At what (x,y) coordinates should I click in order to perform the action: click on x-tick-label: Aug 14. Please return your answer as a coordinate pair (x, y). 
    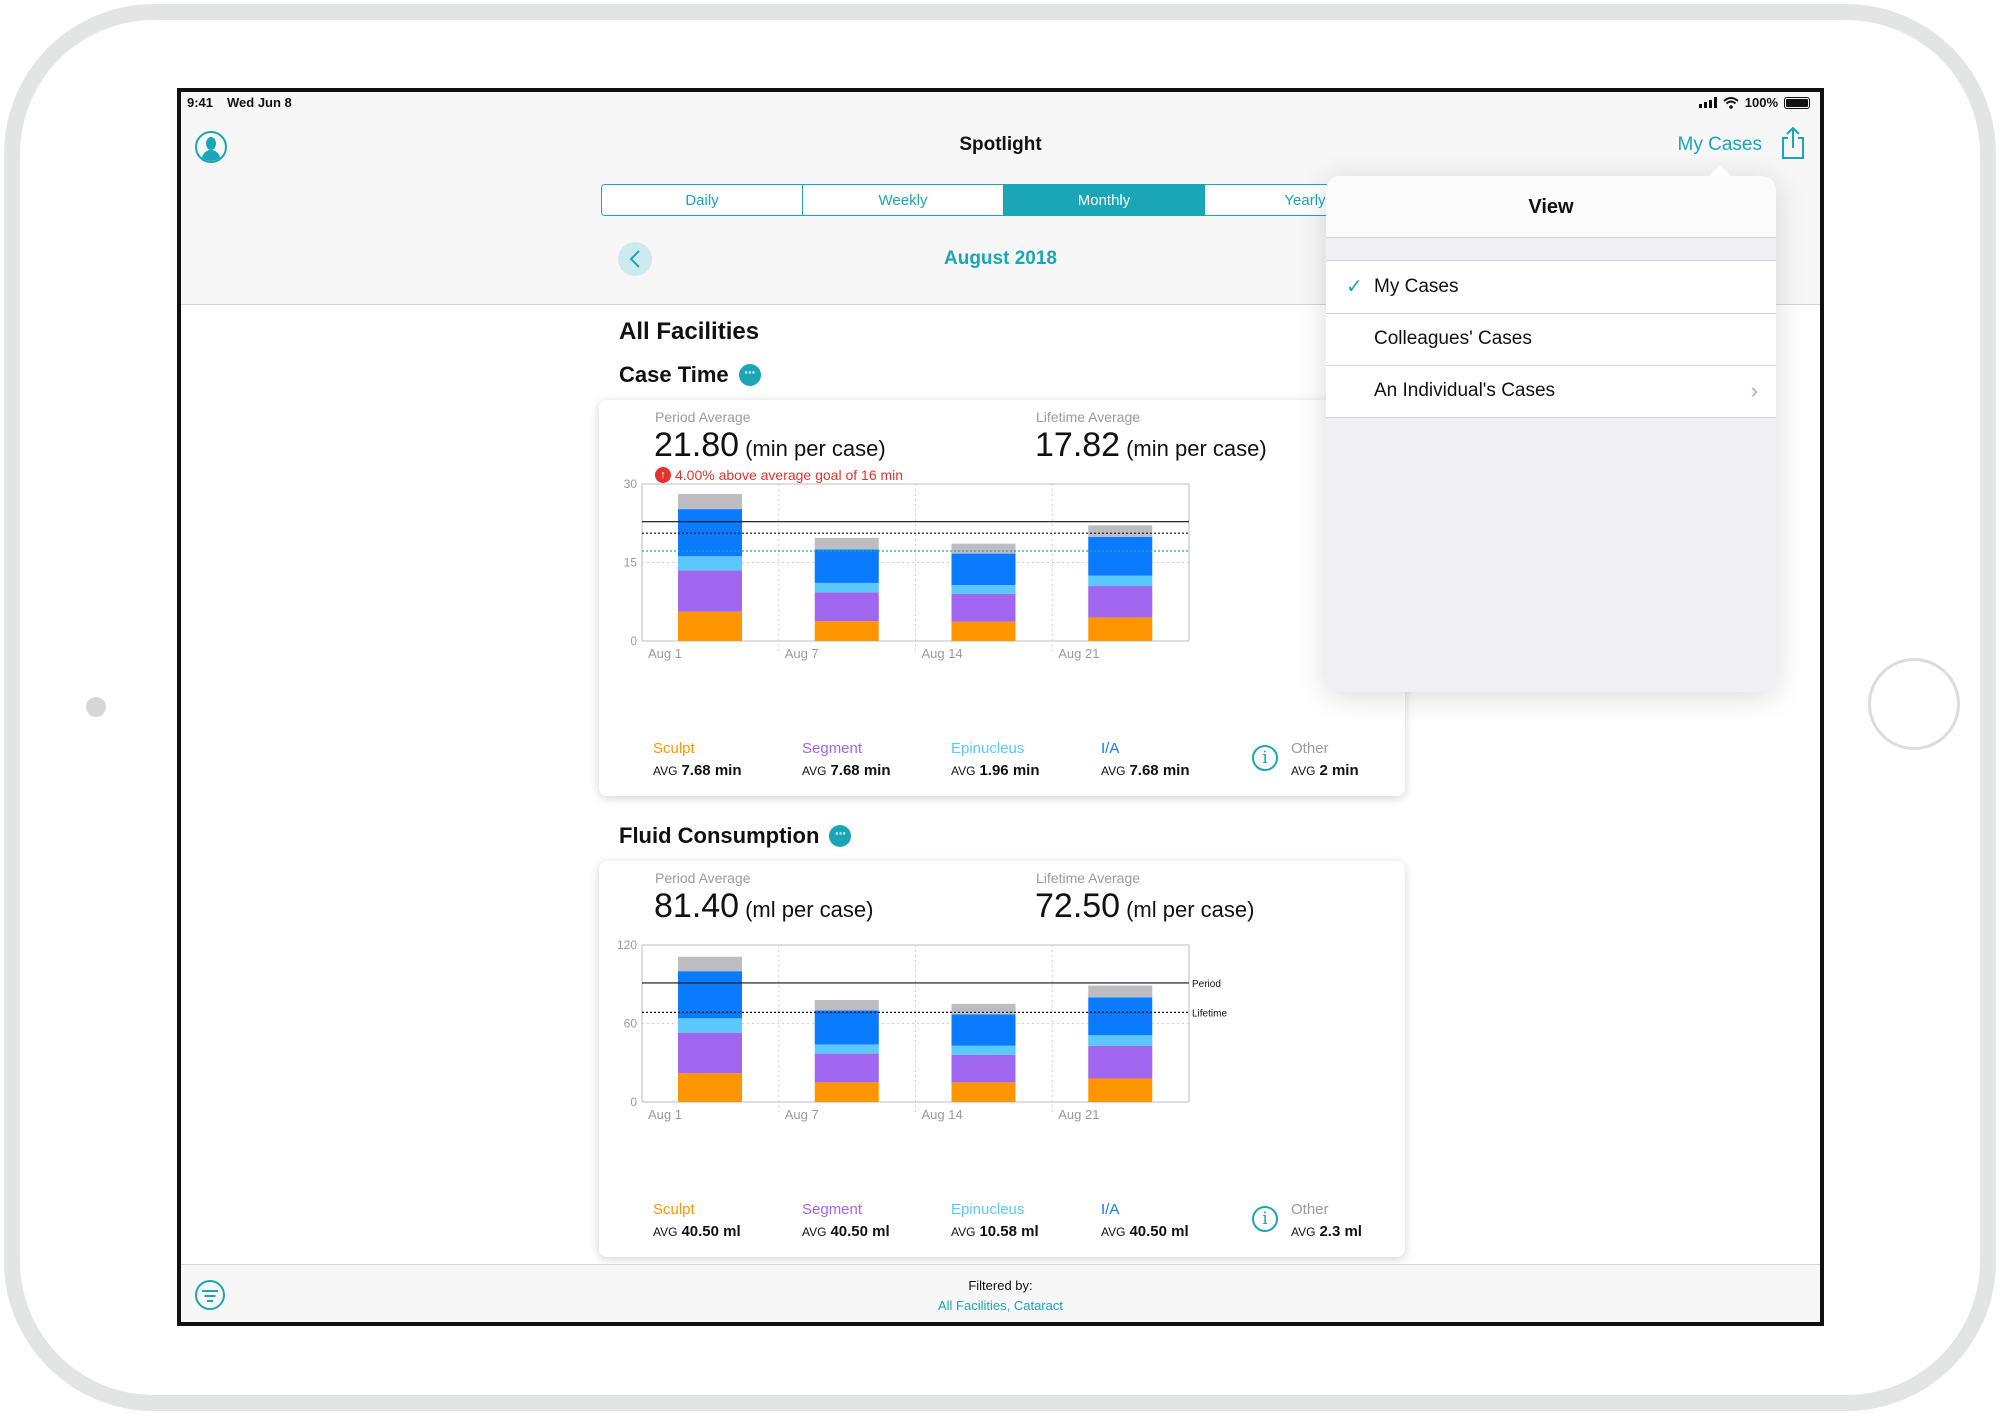
    Looking at the image, I should click on (942, 653).